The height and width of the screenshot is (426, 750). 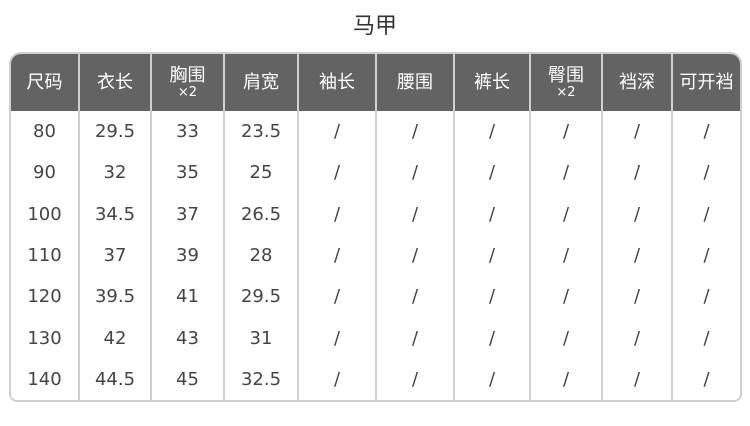 What do you see at coordinates (44, 132) in the screenshot?
I see `table-cell: 80` at bounding box center [44, 132].